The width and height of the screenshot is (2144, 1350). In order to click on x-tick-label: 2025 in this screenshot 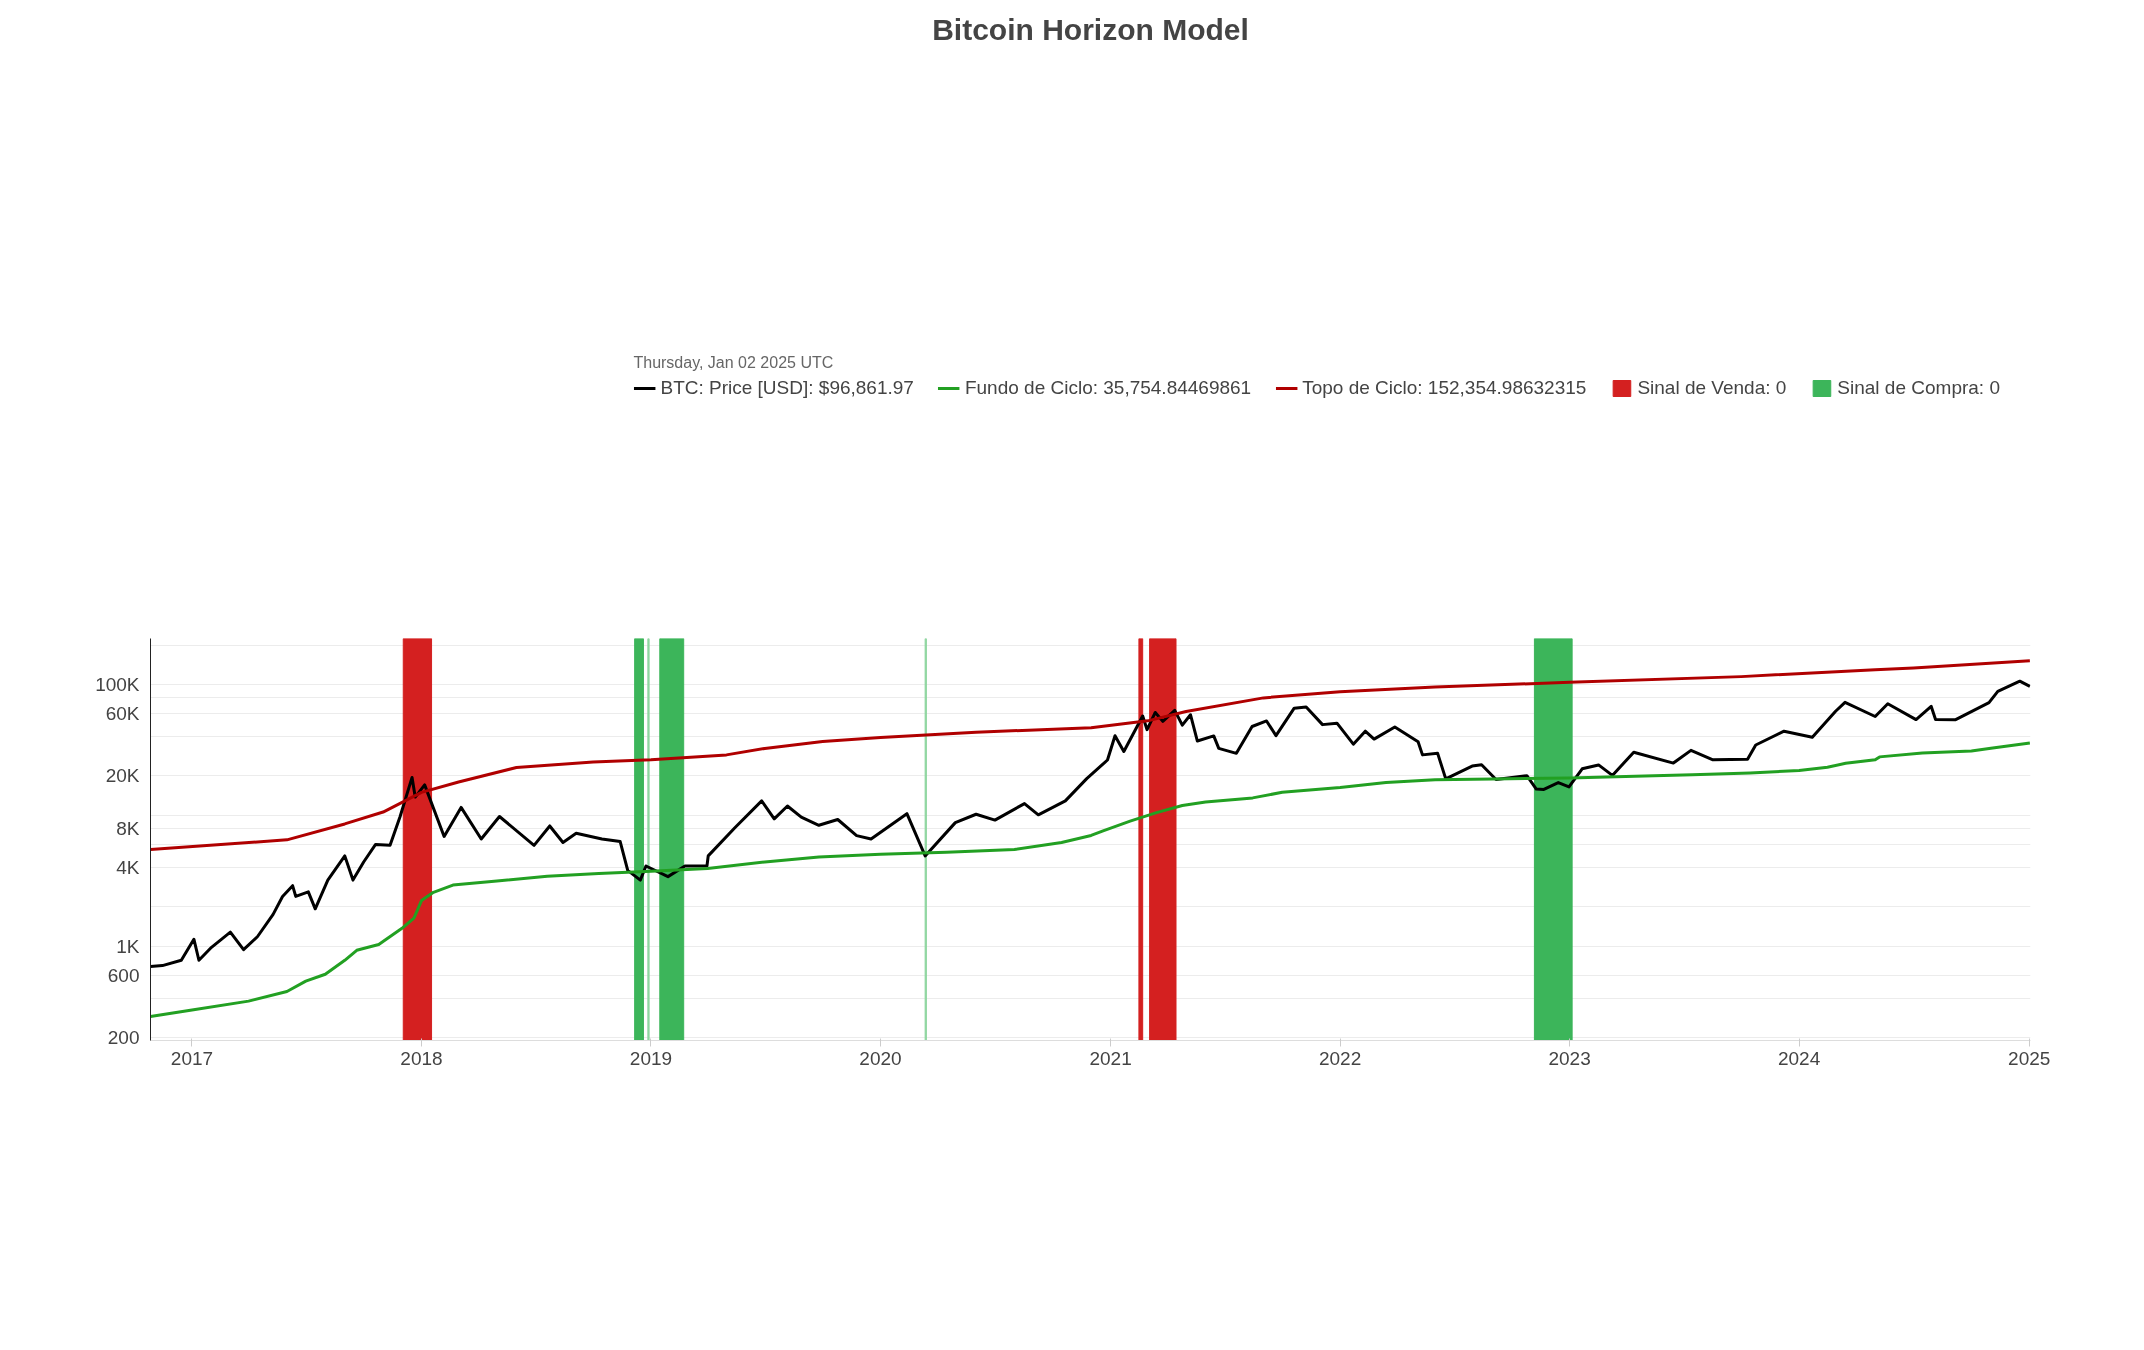, I will do `click(2029, 1058)`.